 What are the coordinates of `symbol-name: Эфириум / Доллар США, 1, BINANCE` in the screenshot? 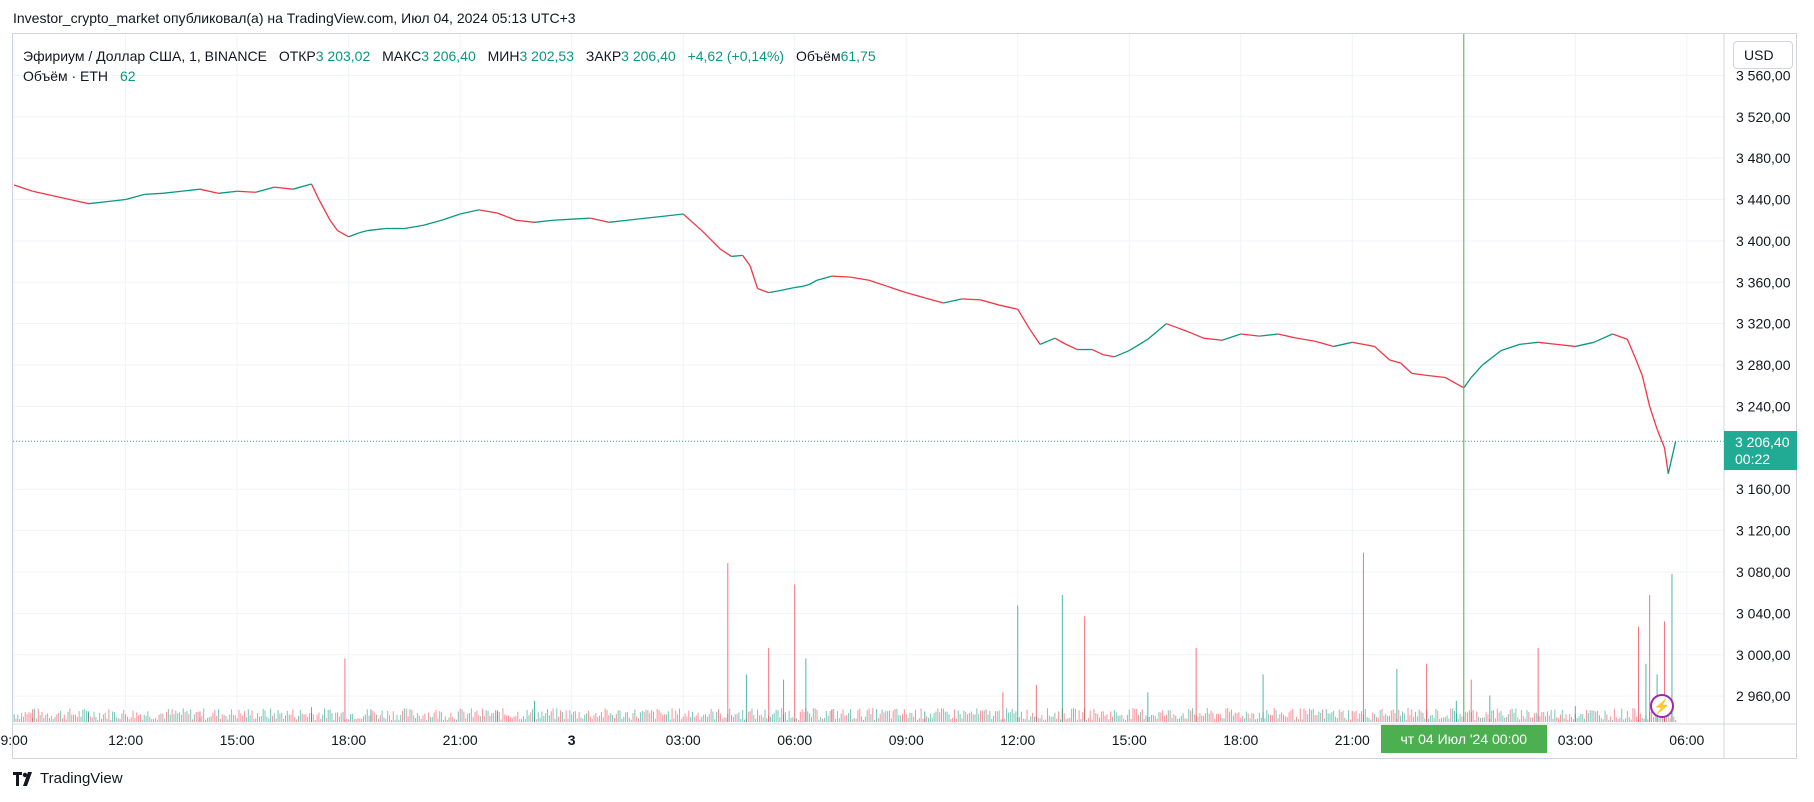 It's located at (145, 56).